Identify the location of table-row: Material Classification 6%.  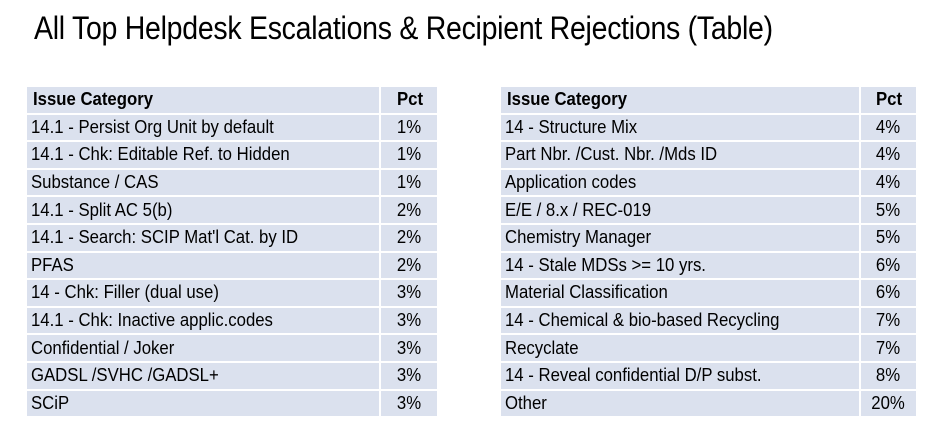
(708, 293).